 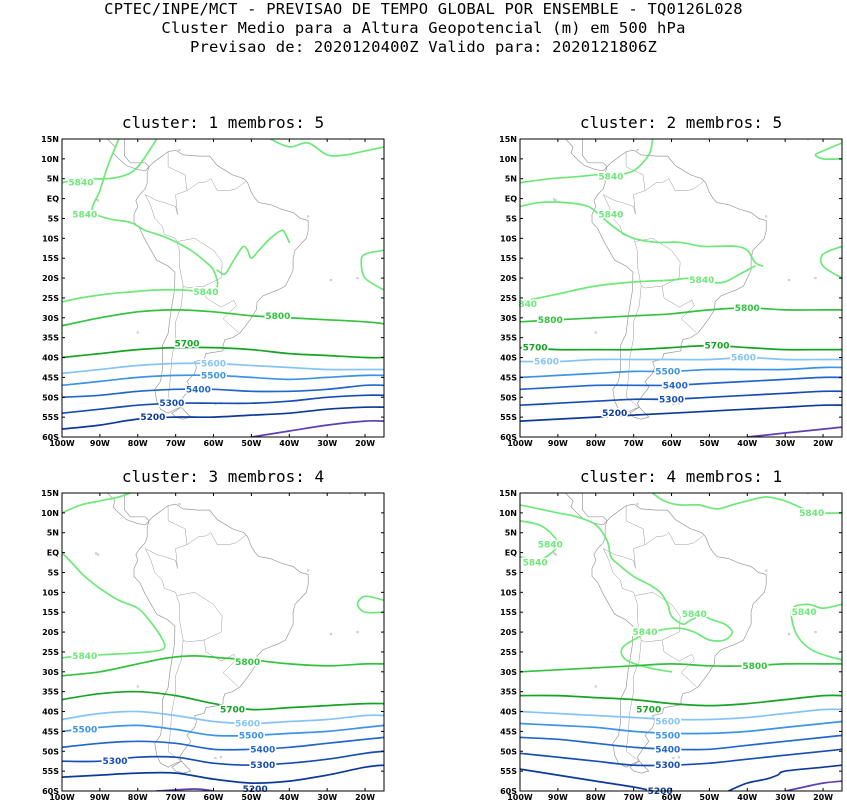 I want to click on lat-label: 45S, so click(x=508, y=731).